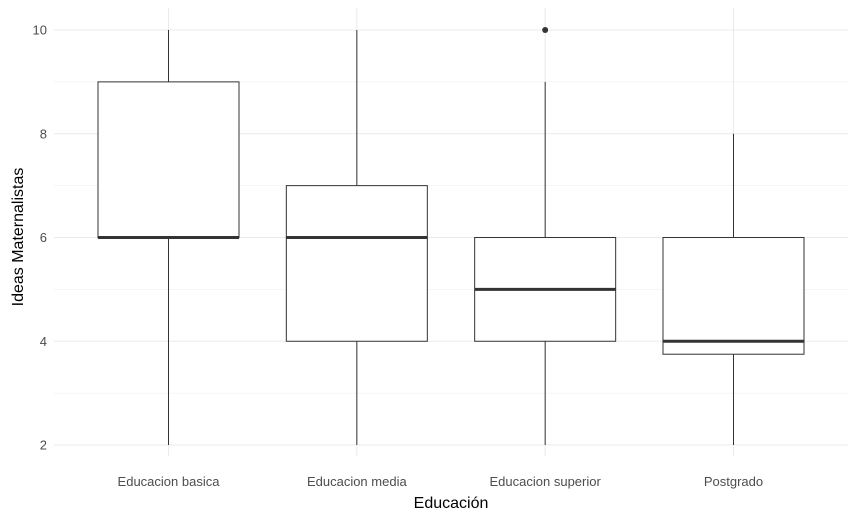 This screenshot has width=856, height=521. Describe the element at coordinates (43, 445) in the screenshot. I see `y-tick-label: 2` at that location.